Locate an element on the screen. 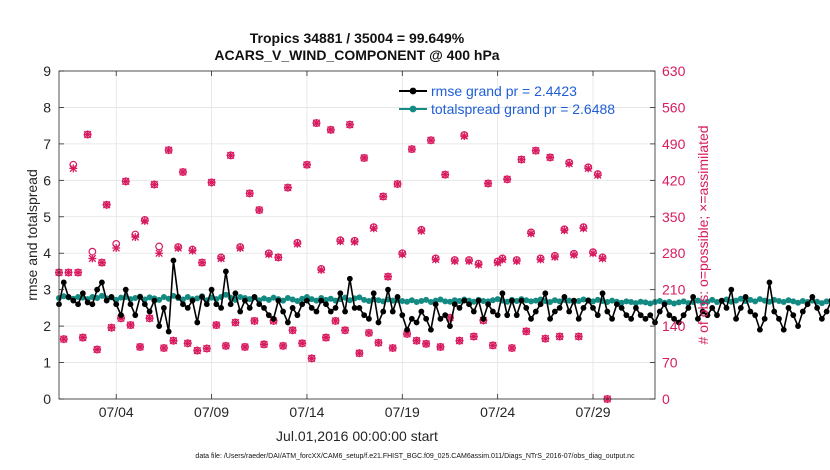 The image size is (830, 470). right-tick-label: 210 is located at coordinates (674, 290).